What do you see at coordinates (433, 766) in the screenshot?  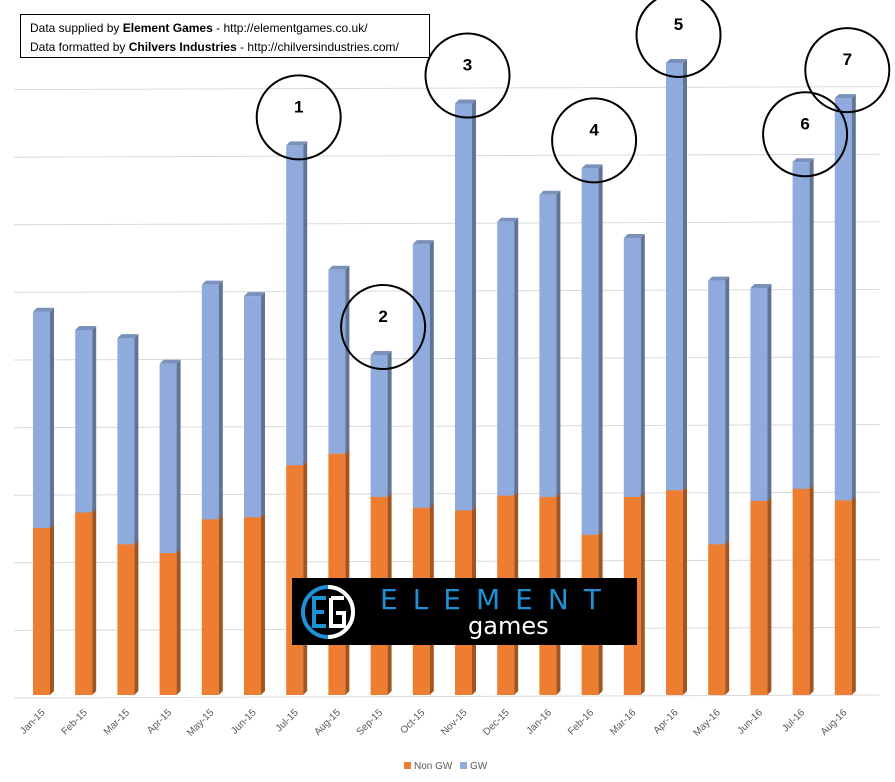 I see `legend-label: Non GW` at bounding box center [433, 766].